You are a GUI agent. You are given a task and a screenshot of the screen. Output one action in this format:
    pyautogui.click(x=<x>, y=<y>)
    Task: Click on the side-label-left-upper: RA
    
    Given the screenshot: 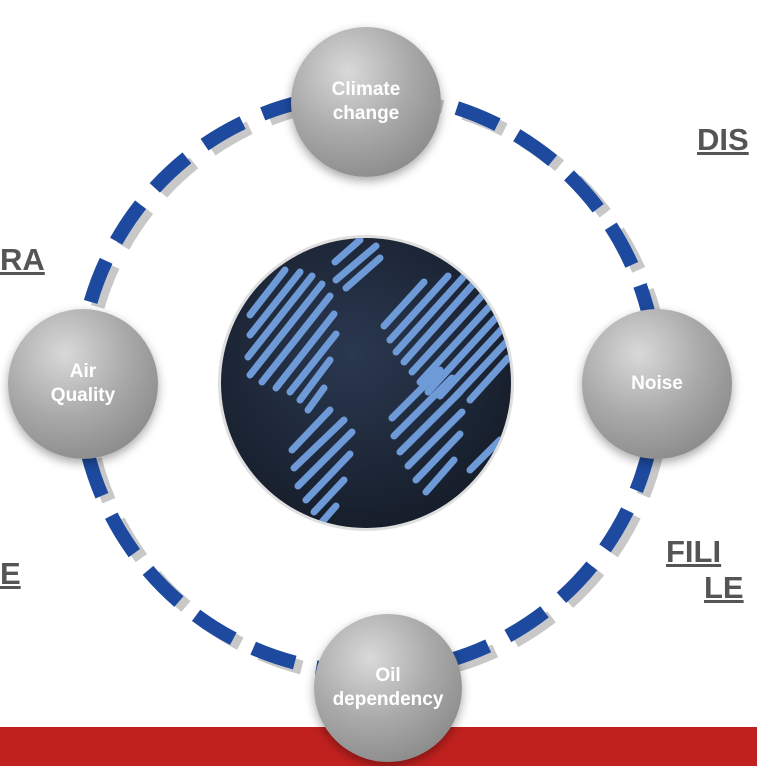 What is the action you would take?
    pyautogui.click(x=22, y=259)
    